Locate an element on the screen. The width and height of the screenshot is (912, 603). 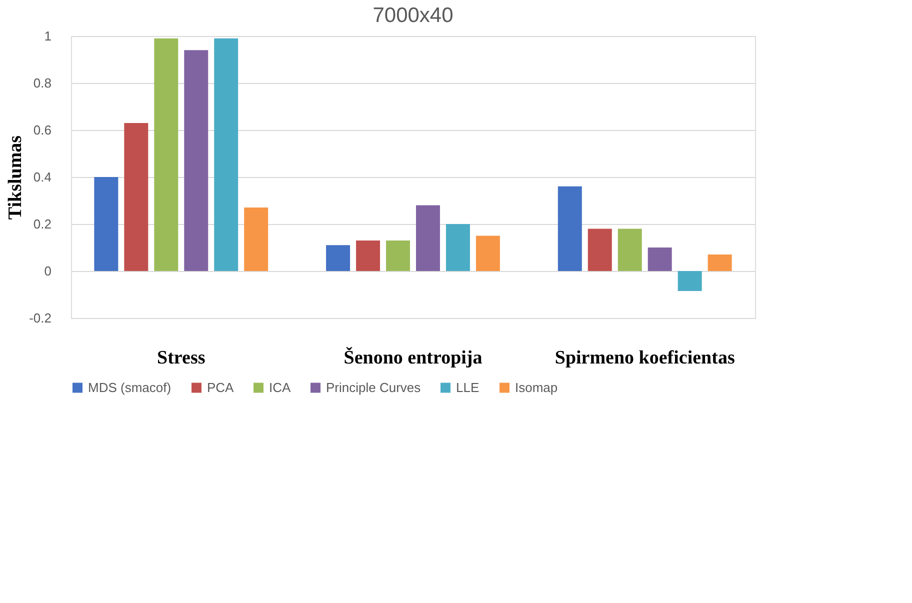
legend-label: MDS (smacof) is located at coordinates (130, 387).